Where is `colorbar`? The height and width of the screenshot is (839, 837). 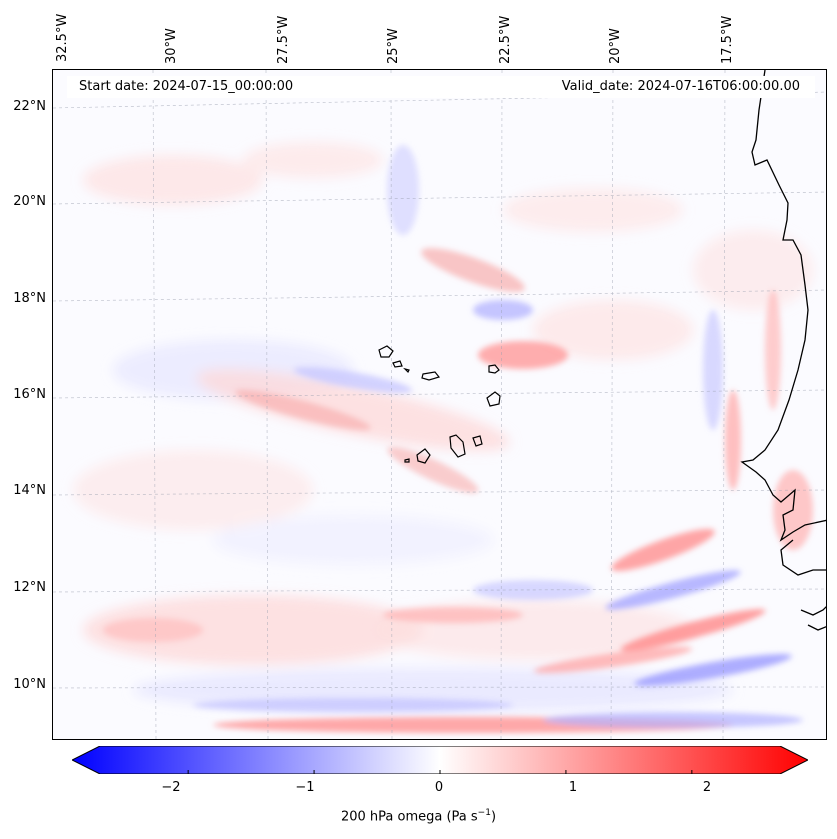 colorbar is located at coordinates (440, 760).